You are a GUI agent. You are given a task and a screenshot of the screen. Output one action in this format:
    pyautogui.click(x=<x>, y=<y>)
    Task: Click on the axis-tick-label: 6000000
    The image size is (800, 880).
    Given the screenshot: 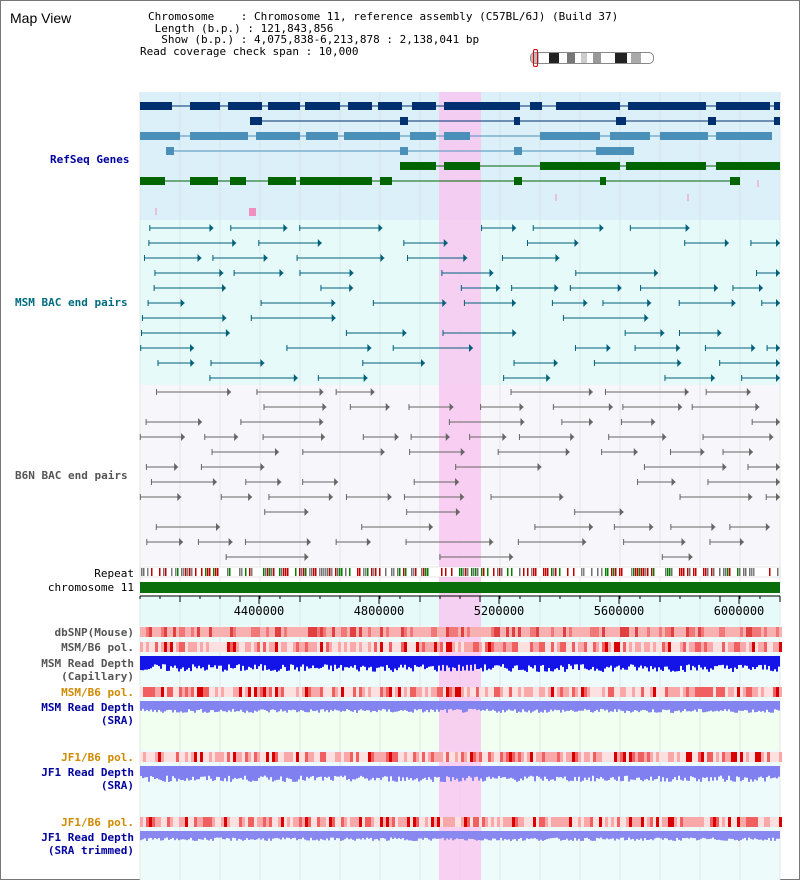 What is the action you would take?
    pyautogui.click(x=739, y=611)
    